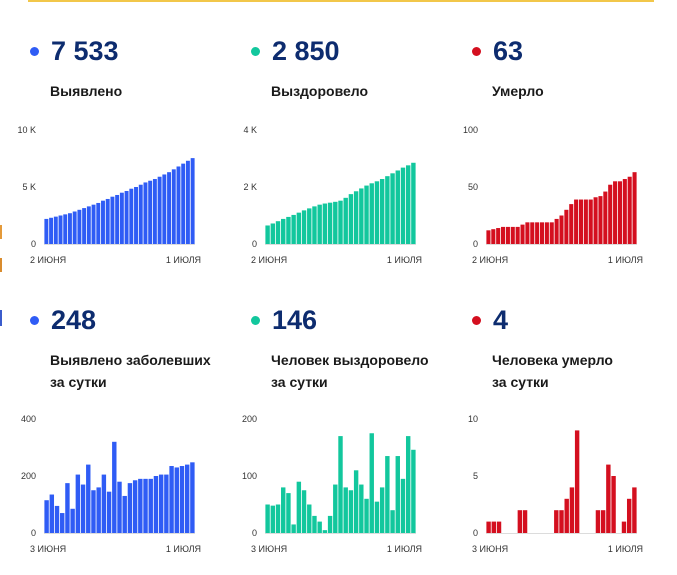  I want to click on stat-value: 7 533, so click(85, 50).